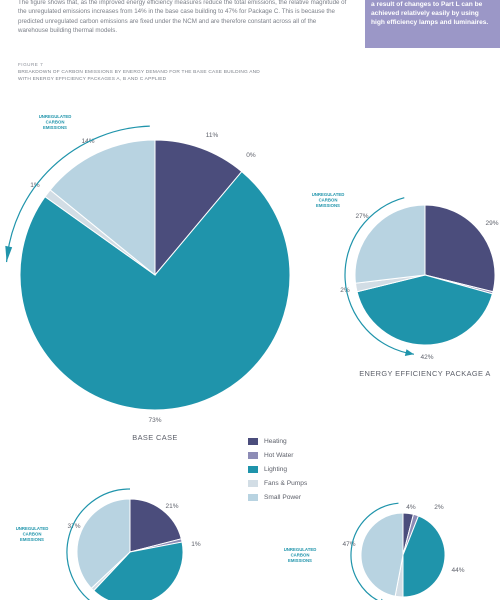 This screenshot has height=600, width=500. What do you see at coordinates (253, 469) in the screenshot?
I see `legend-swatch-lighting` at bounding box center [253, 469].